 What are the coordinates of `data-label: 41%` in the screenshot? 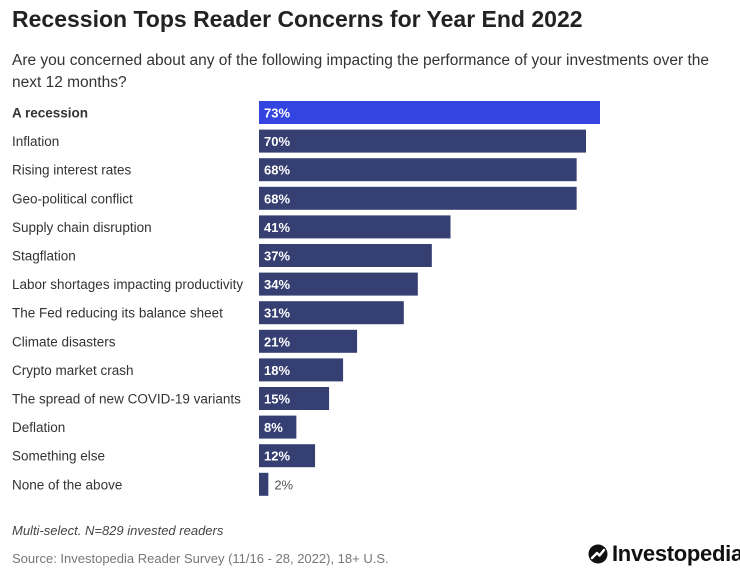 It's located at (277, 227).